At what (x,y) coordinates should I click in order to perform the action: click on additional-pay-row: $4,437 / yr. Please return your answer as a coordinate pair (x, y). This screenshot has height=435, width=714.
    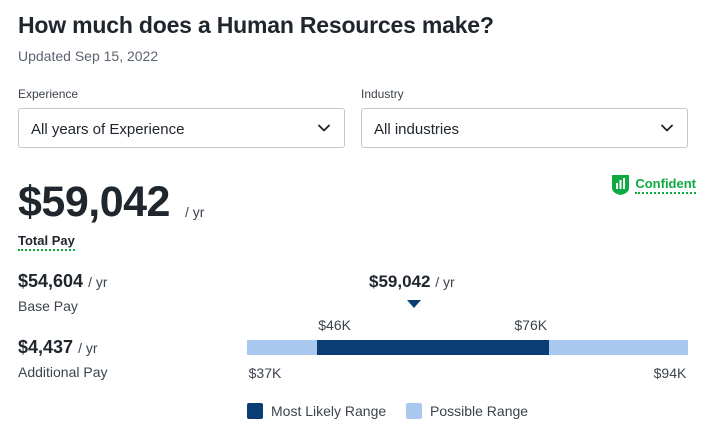
    Looking at the image, I should click on (58, 347).